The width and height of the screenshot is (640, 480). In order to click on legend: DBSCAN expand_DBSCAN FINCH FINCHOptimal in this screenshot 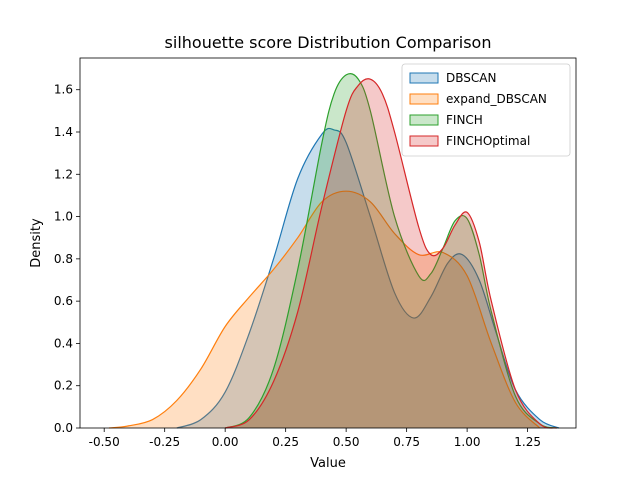, I will do `click(486, 110)`.